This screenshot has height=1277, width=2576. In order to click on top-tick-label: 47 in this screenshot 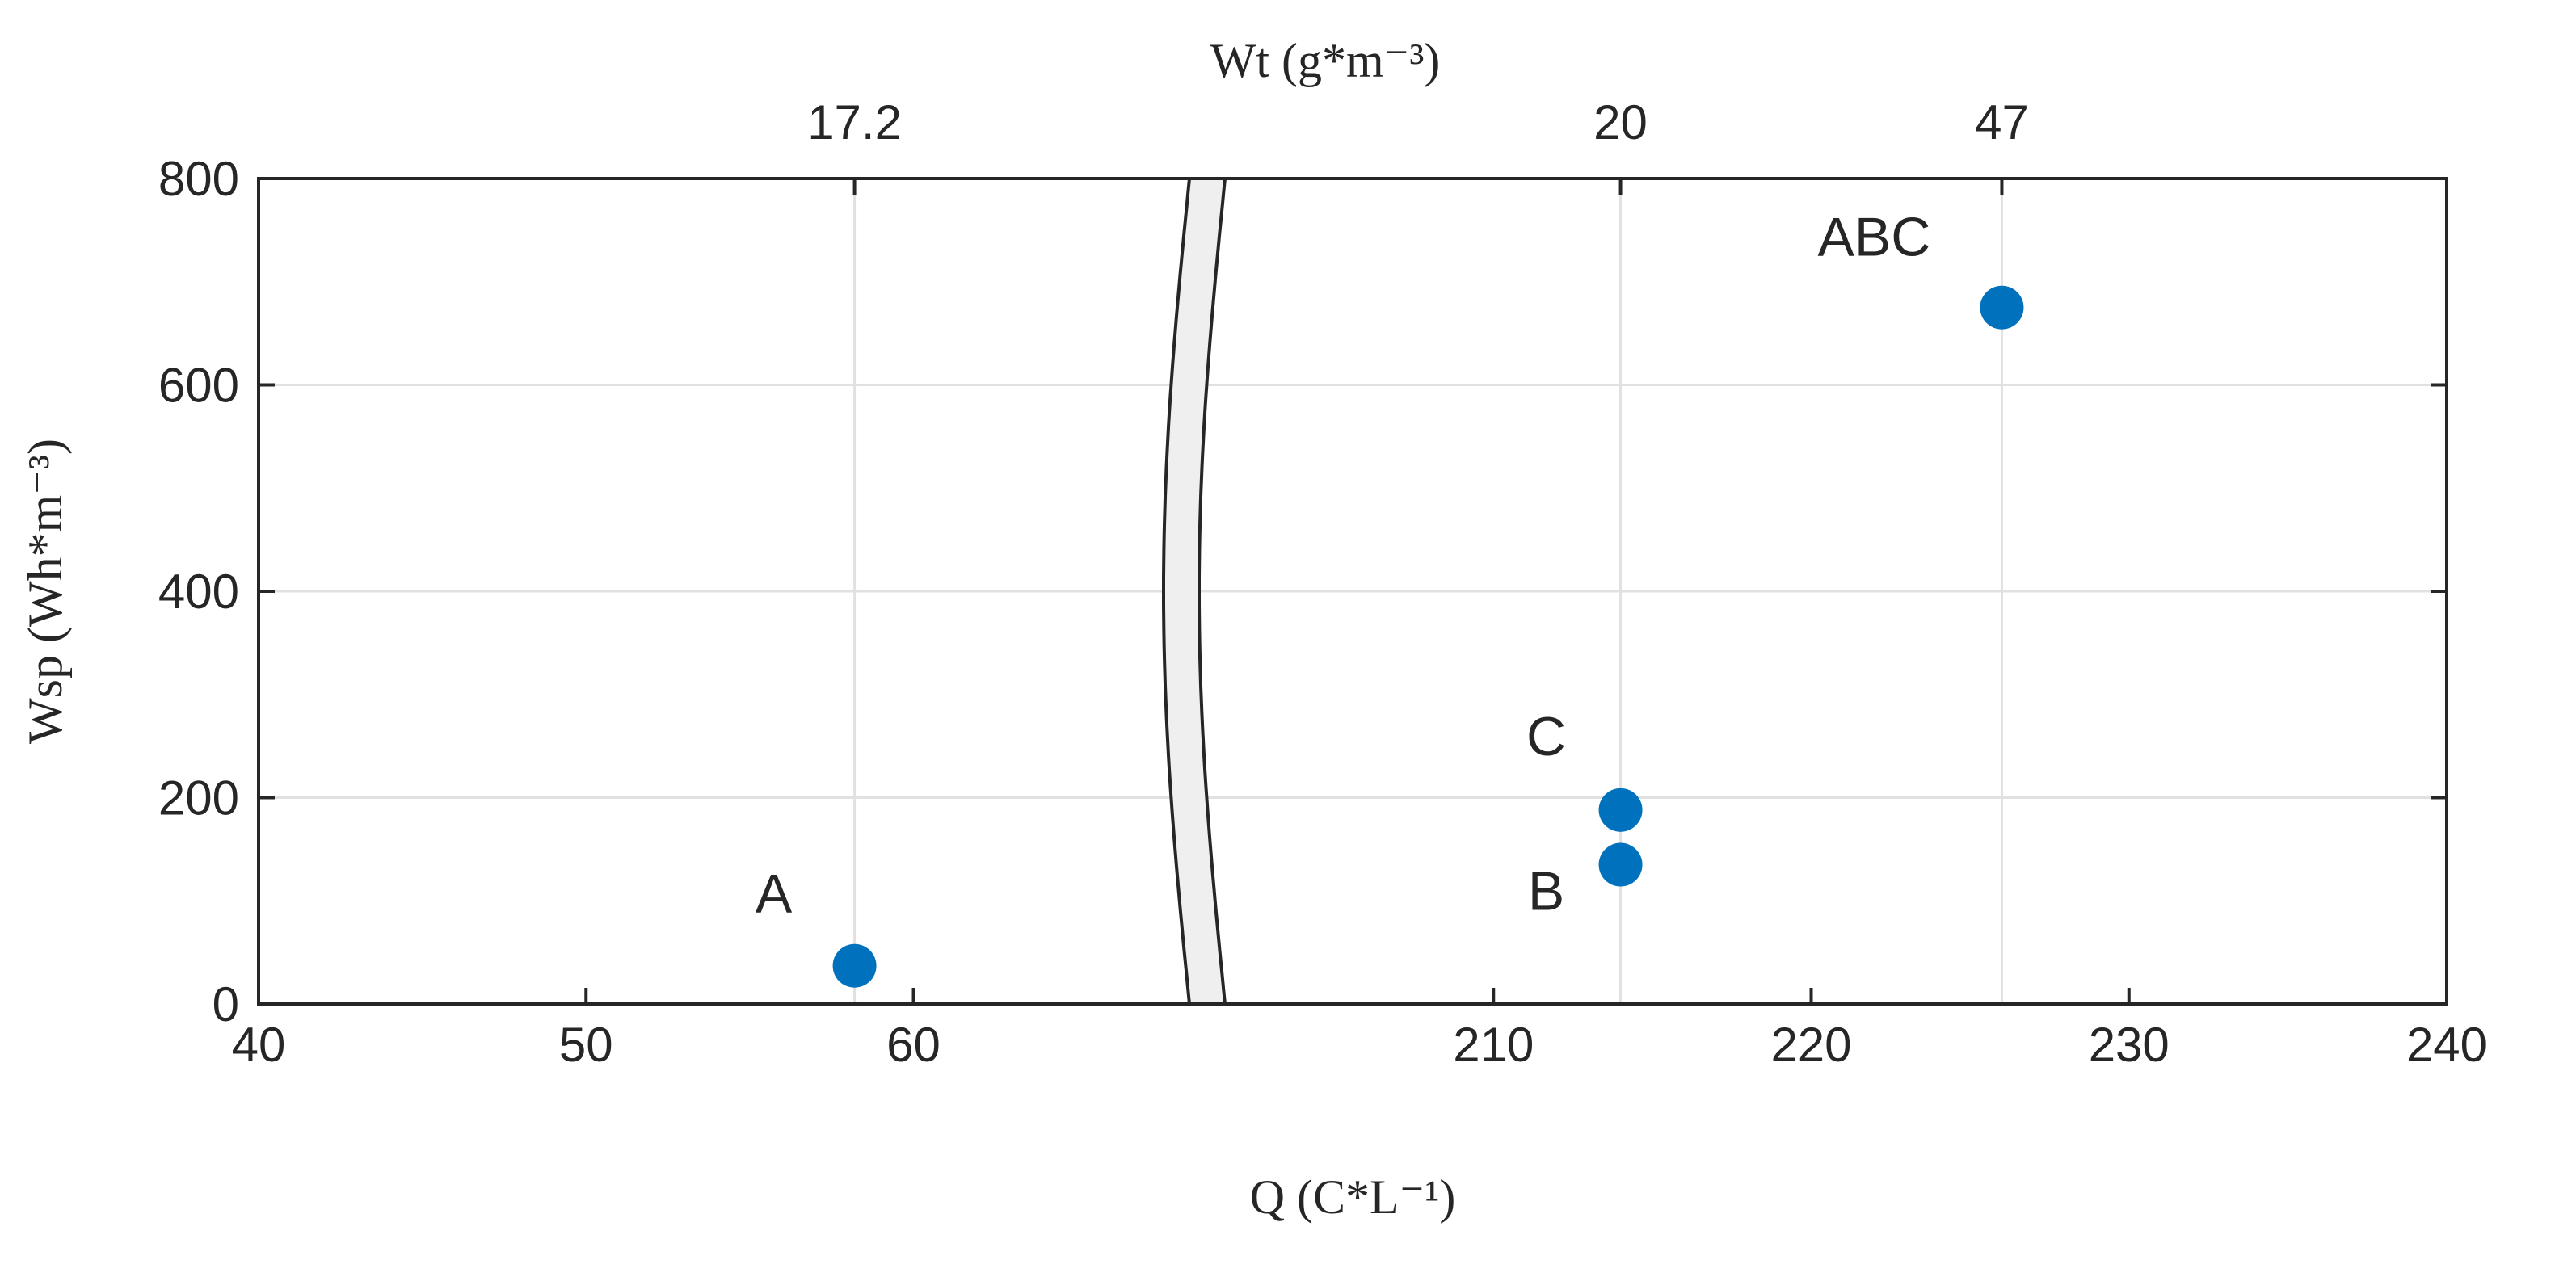, I will do `click(2002, 122)`.